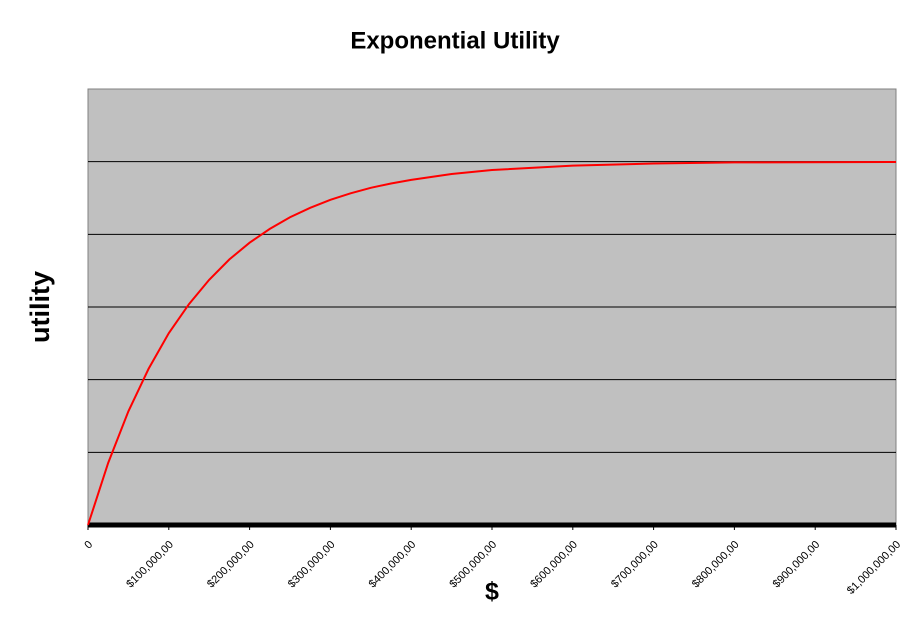 The image size is (911, 623). Describe the element at coordinates (393, 565) in the screenshot. I see `x-tick-label: $400,000,00` at that location.